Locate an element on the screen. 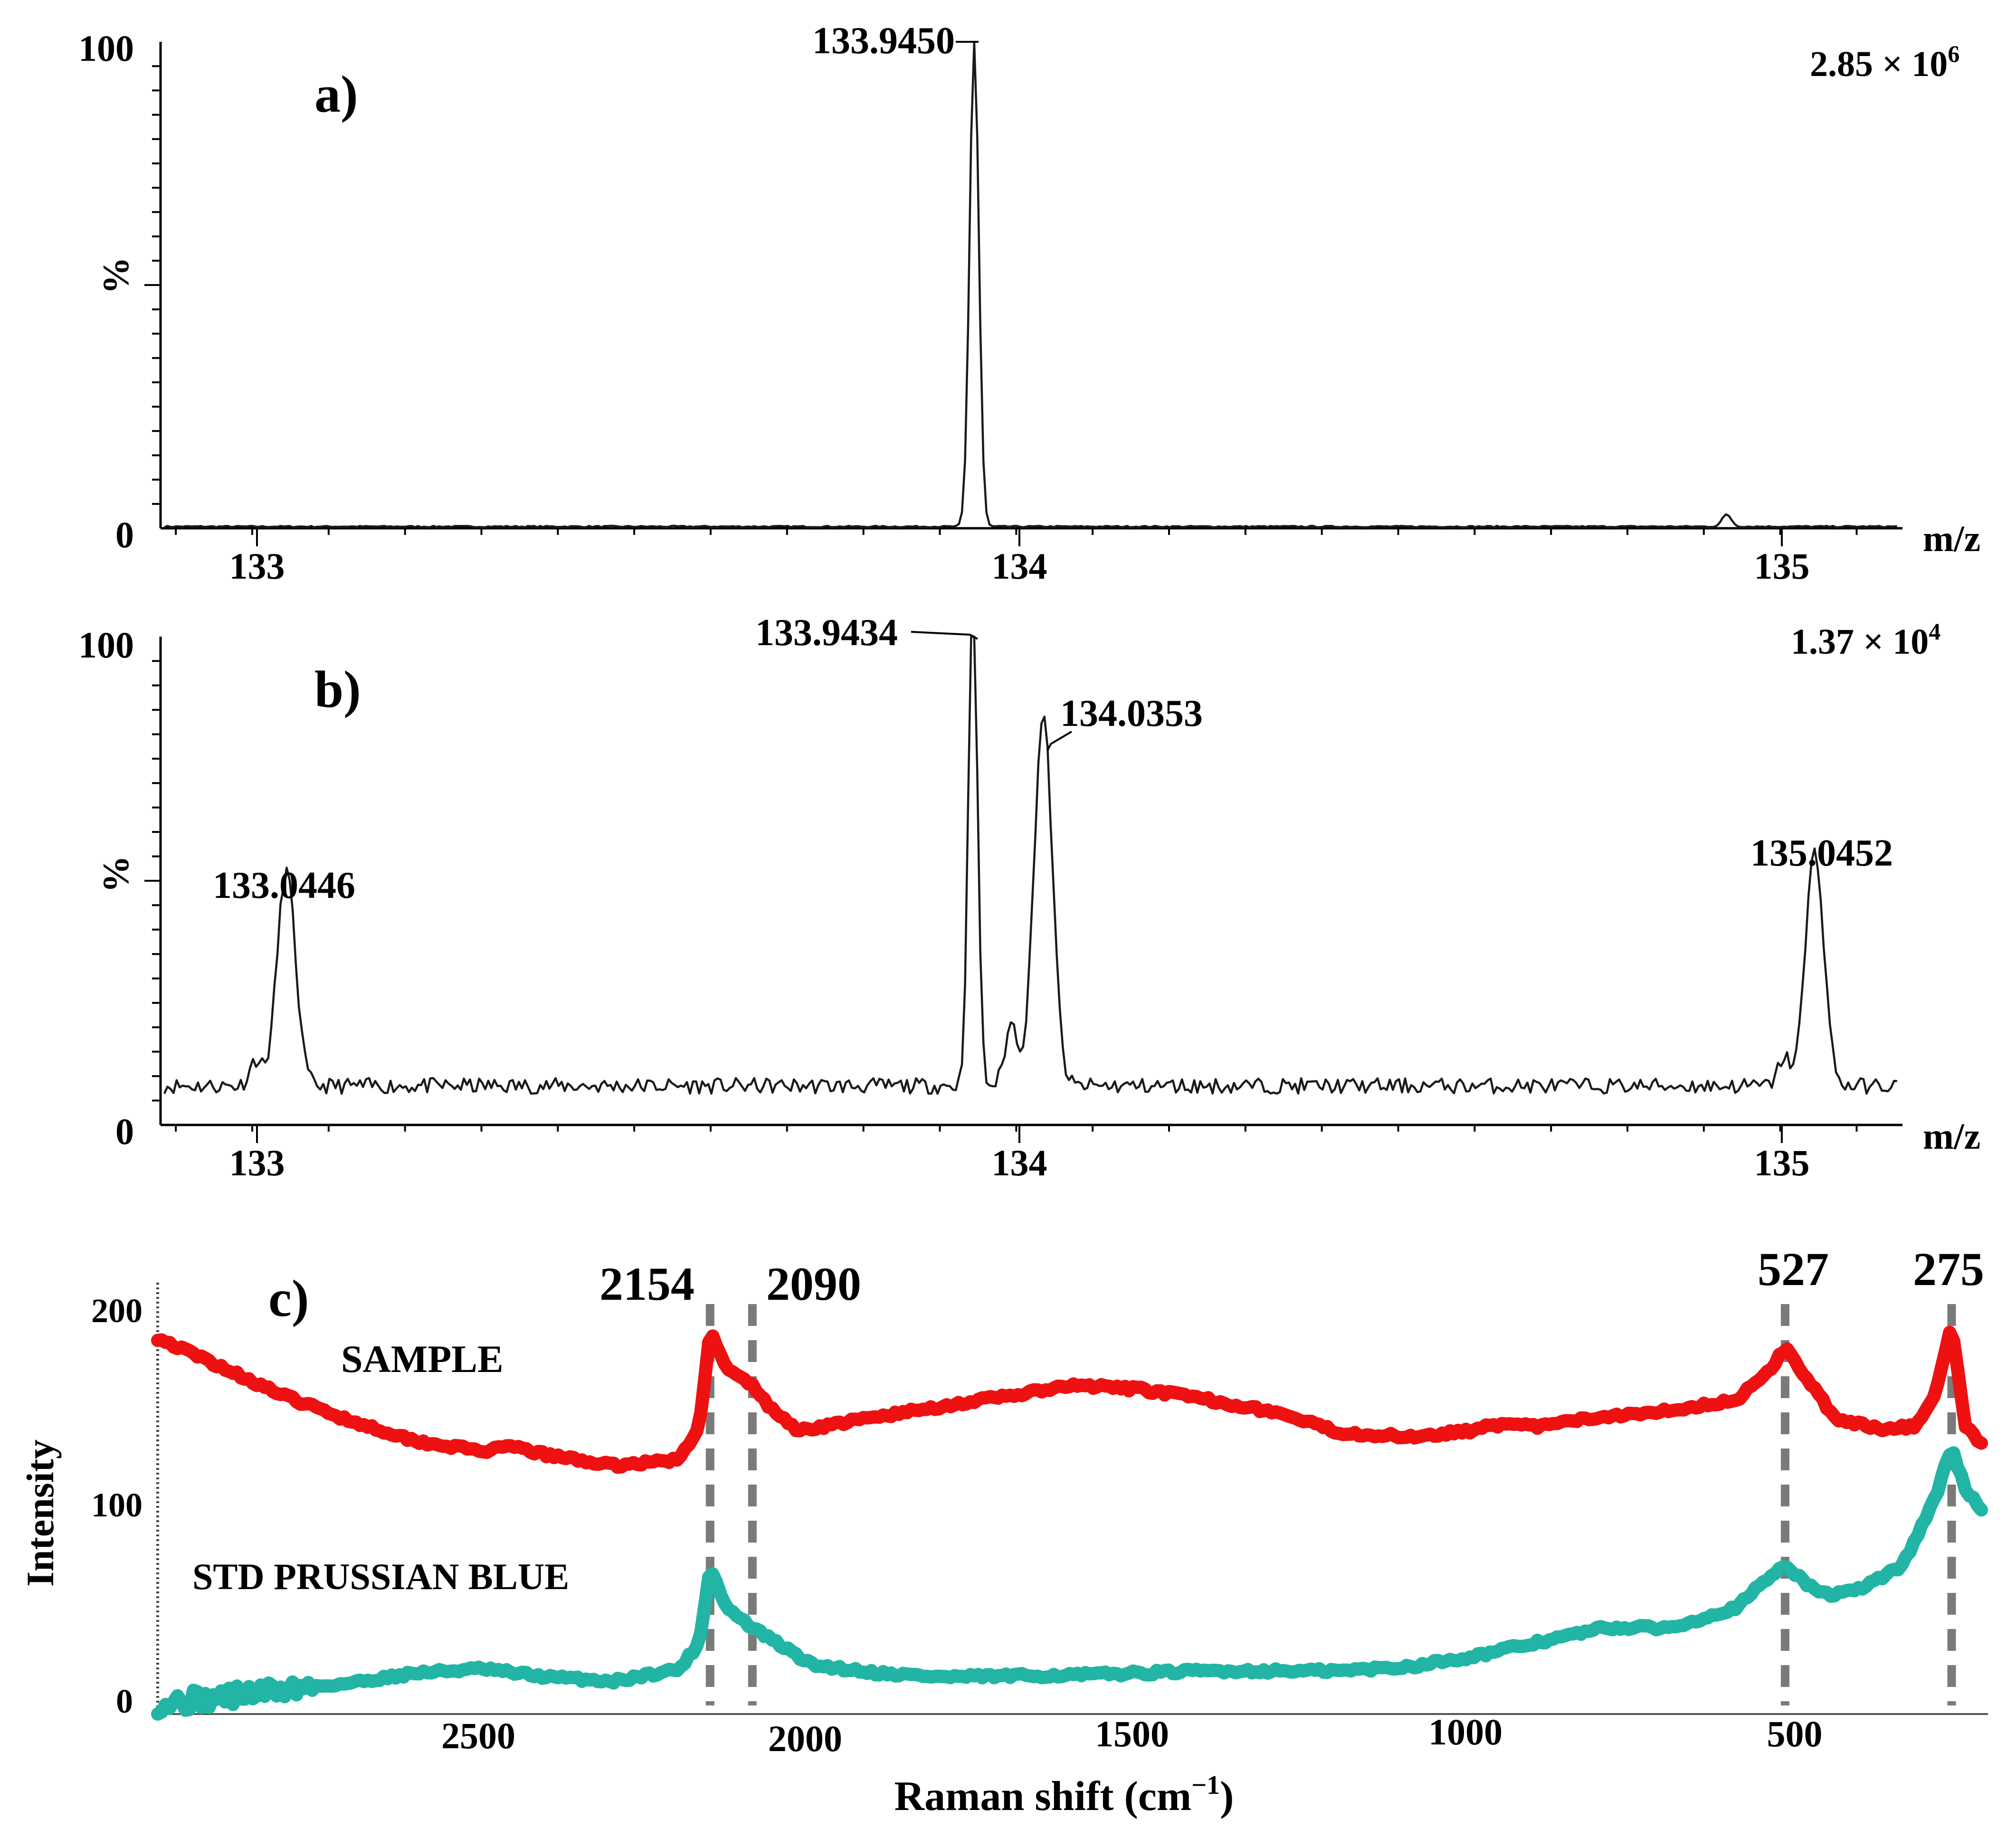  y-axis-label: Intensity is located at coordinates (40, 1513).